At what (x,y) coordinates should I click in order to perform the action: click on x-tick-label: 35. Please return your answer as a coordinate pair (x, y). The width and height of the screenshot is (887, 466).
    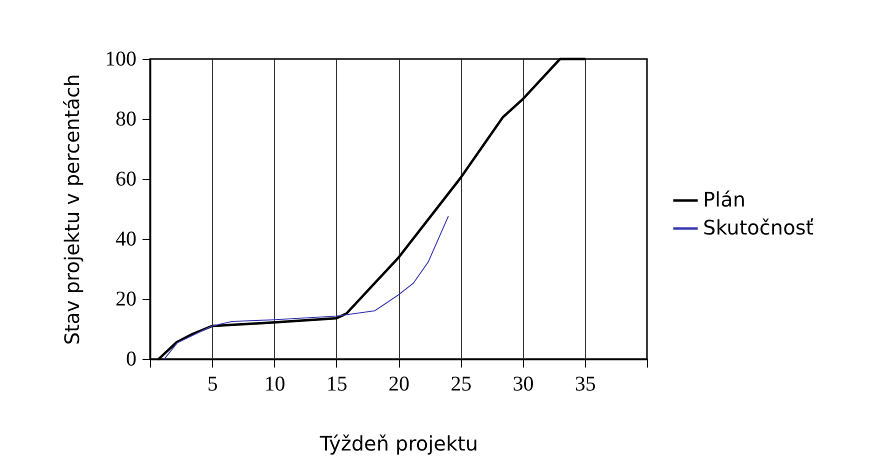
    Looking at the image, I should click on (585, 384).